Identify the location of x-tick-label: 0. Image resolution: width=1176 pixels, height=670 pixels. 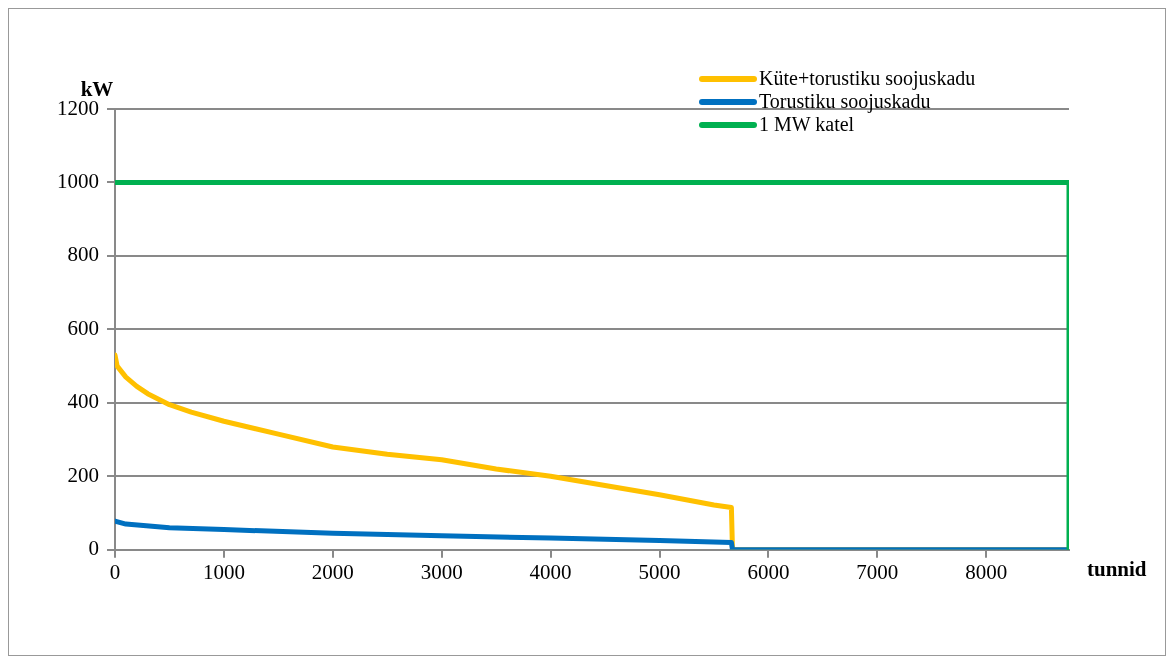
(115, 571).